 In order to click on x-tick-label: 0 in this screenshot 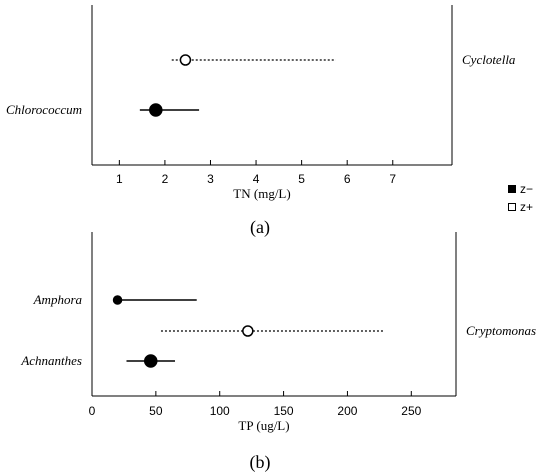, I will do `click(92, 411)`.